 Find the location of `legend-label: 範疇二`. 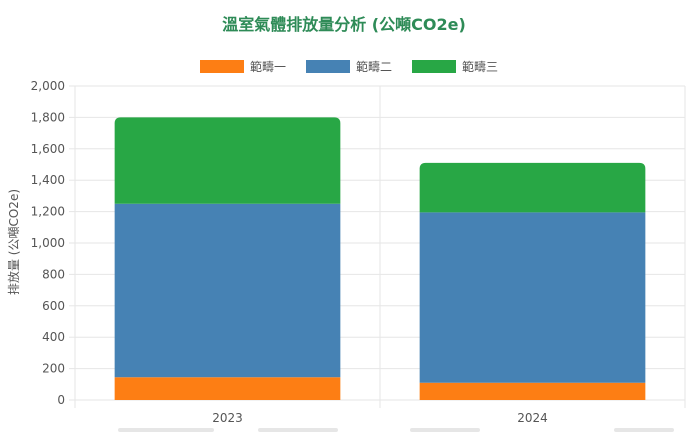

legend-label: 範疇二 is located at coordinates (374, 66).